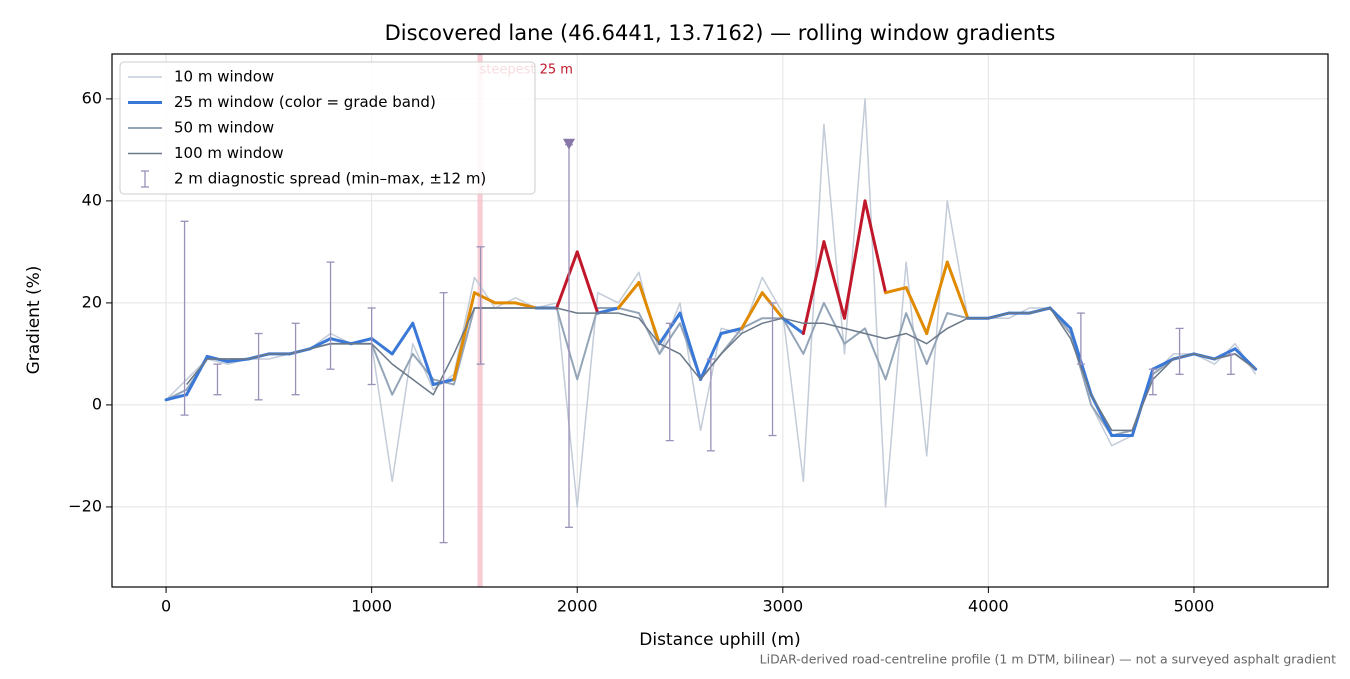 The height and width of the screenshot is (679, 1350). Describe the element at coordinates (229, 153) in the screenshot. I see `legend-label: 100 m window` at that location.